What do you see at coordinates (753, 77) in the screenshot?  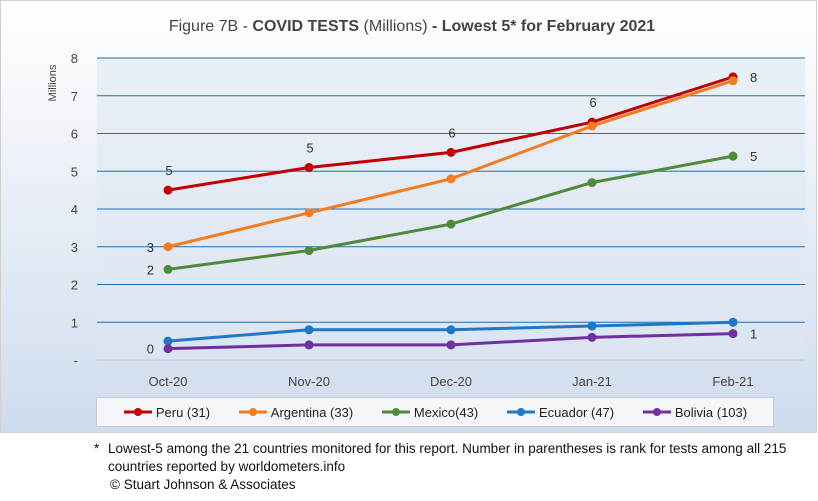 I see `data-label: 8` at bounding box center [753, 77].